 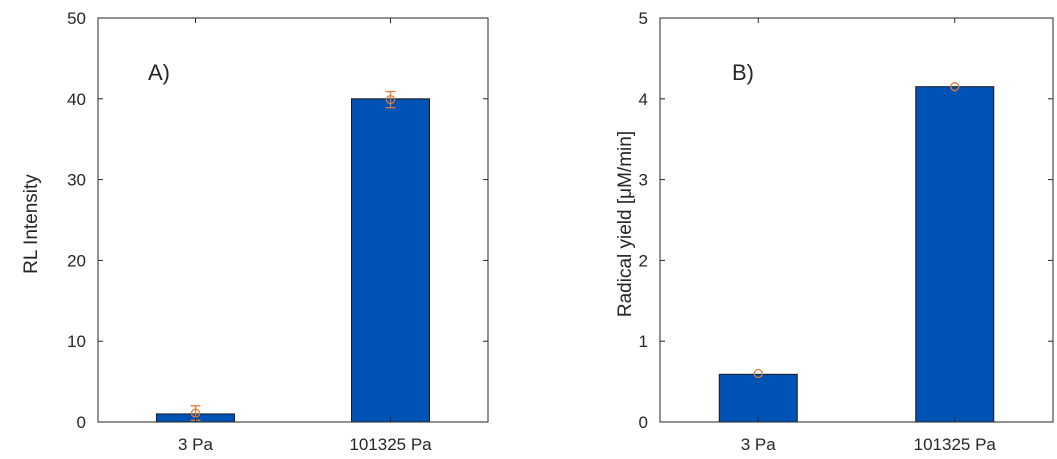 I want to click on y-tick-label: 4, so click(x=643, y=99).